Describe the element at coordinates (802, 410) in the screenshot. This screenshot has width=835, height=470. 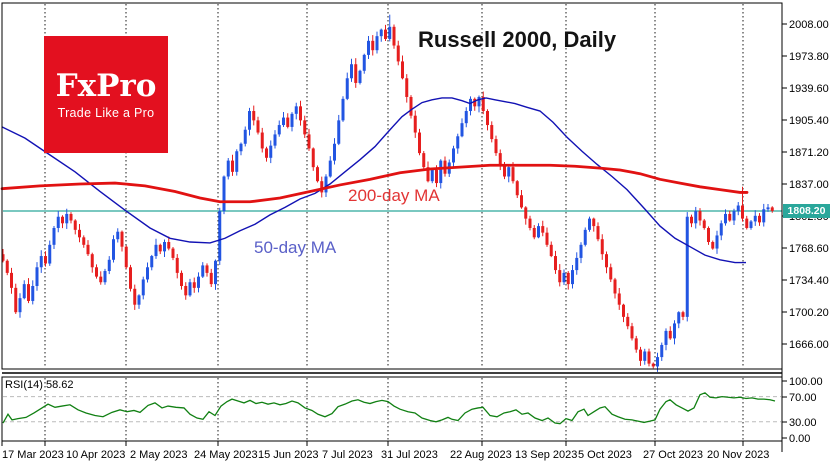
I see `rsi-axis: 100.00 70.00 30.00 0.00` at that location.